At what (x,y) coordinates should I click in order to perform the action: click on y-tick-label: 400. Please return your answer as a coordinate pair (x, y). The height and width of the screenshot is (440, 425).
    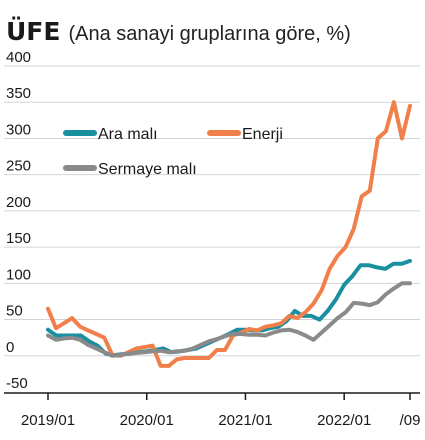
    Looking at the image, I should click on (18, 57).